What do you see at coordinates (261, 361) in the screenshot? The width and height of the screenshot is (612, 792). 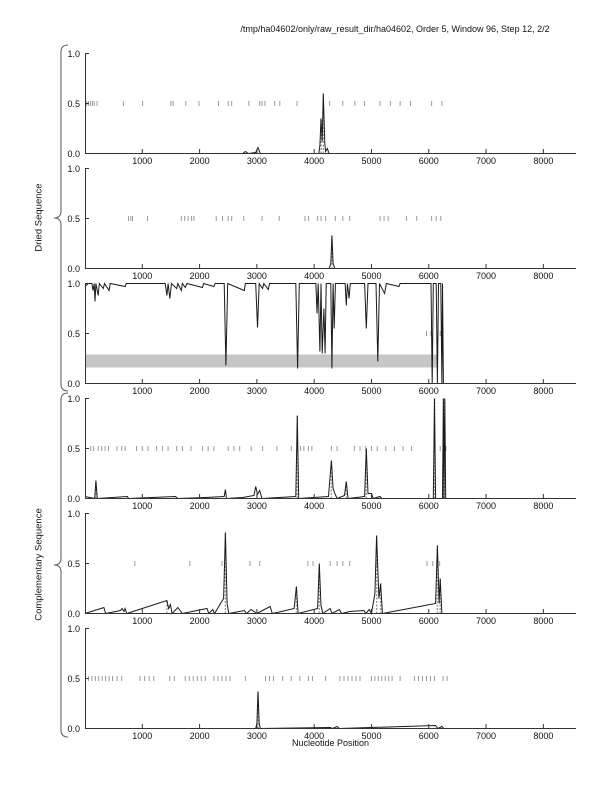 I see `threshold-band` at bounding box center [261, 361].